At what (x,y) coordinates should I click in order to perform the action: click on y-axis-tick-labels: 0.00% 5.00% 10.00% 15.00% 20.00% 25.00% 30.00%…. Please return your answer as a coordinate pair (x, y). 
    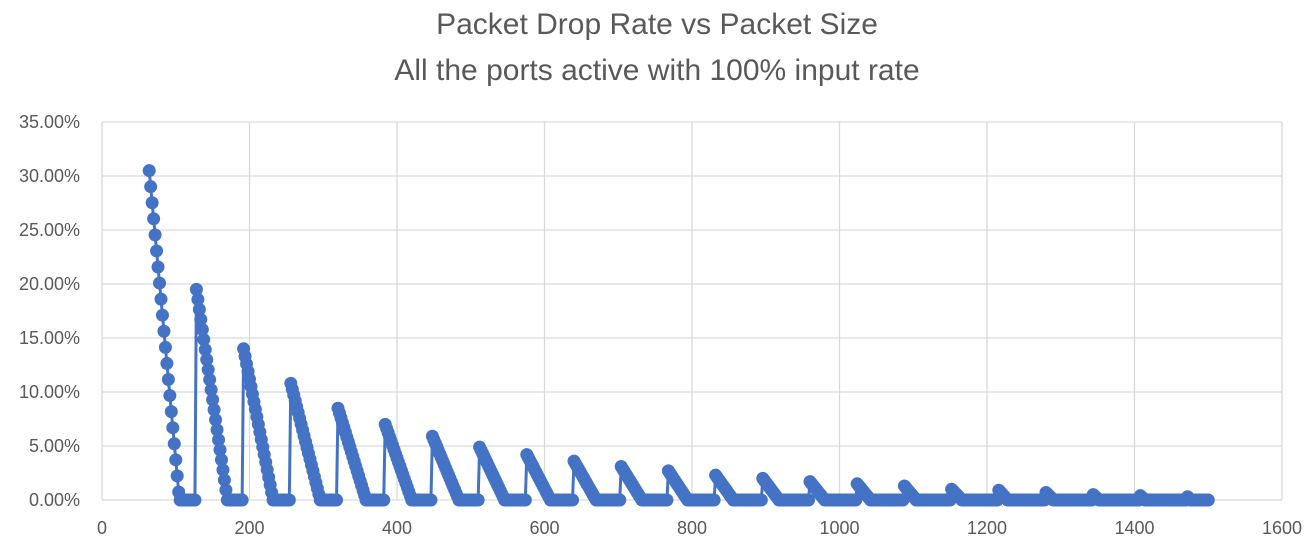
    Looking at the image, I should click on (49, 311).